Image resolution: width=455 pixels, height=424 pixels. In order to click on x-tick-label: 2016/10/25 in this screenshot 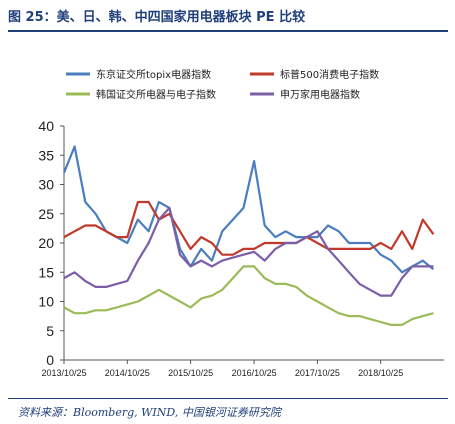, I will do `click(254, 373)`.